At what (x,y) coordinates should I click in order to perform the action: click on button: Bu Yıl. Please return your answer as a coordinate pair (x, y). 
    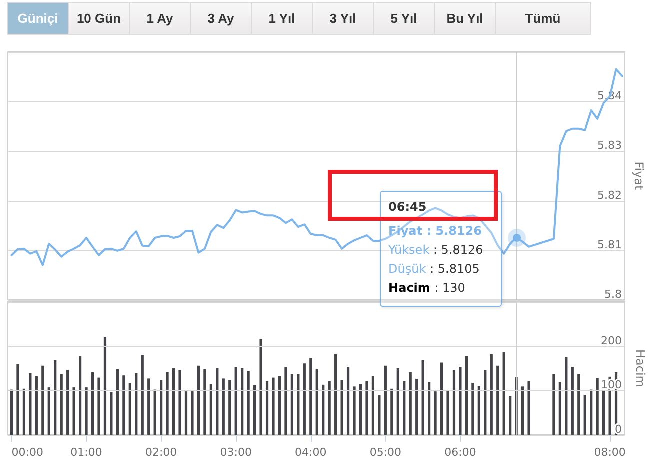
    Looking at the image, I should click on (465, 18).